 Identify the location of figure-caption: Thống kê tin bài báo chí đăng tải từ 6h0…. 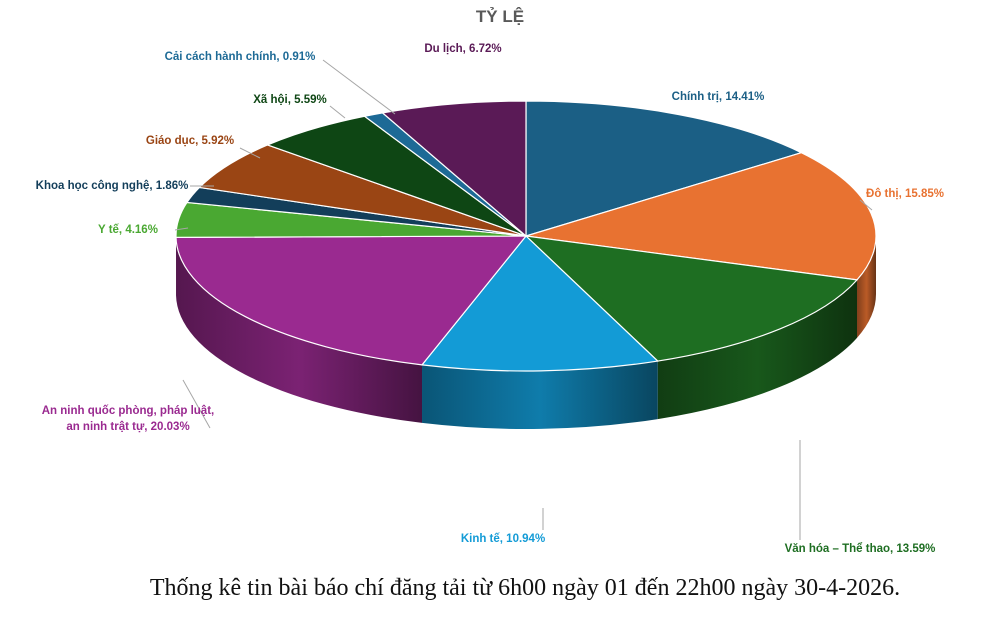
(525, 588).